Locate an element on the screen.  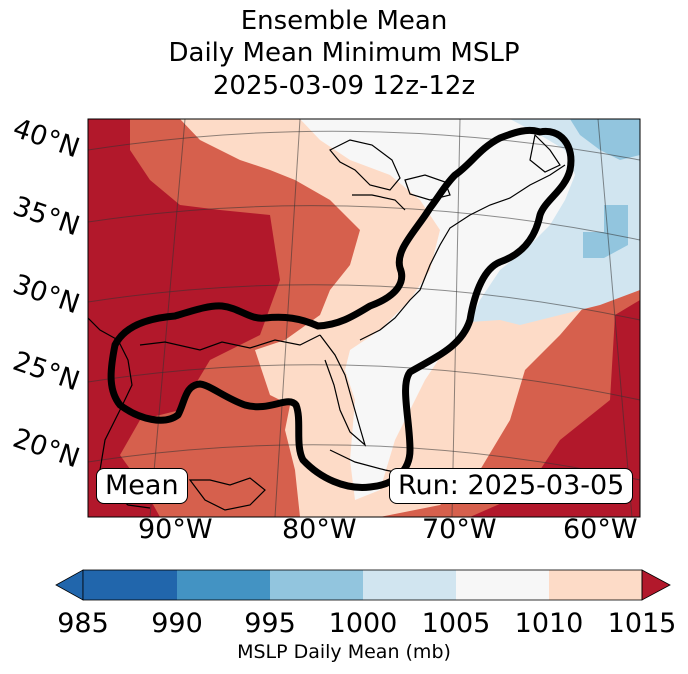
colorbar-tick-990: 990 is located at coordinates (177, 623).